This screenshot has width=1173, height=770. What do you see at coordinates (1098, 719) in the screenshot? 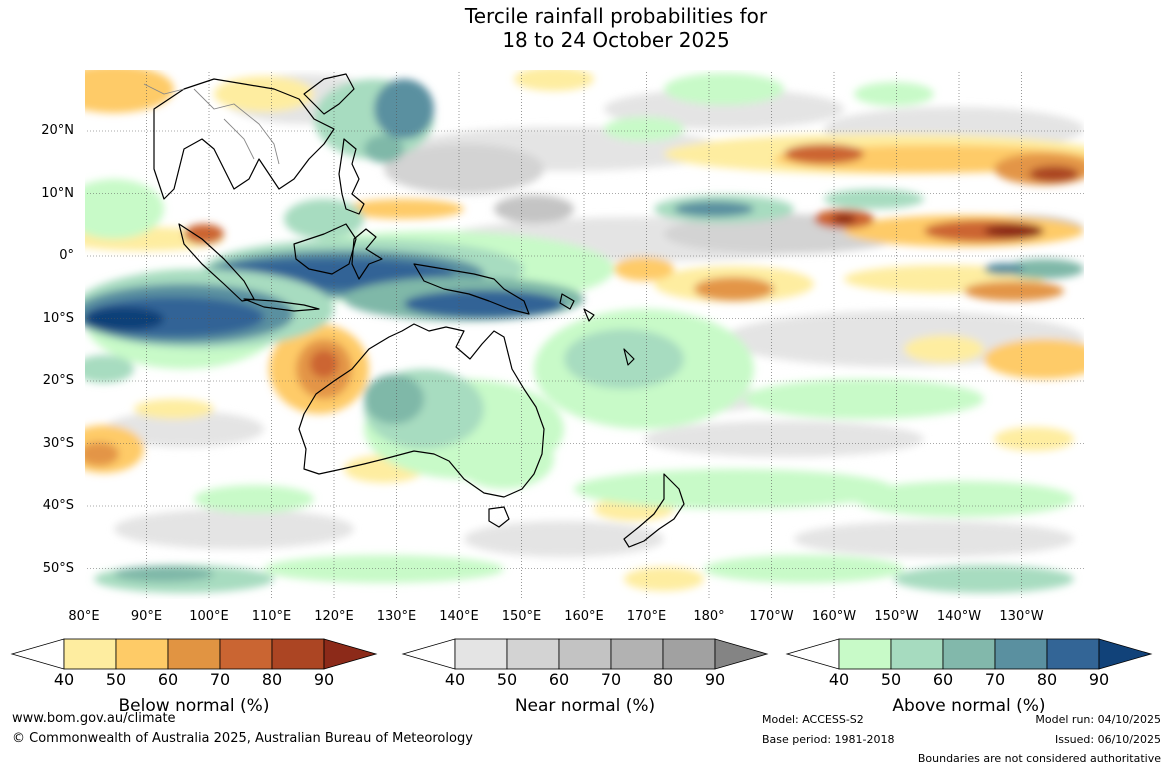
I see `model-run-text: Model run: 04/10/2025` at bounding box center [1098, 719].